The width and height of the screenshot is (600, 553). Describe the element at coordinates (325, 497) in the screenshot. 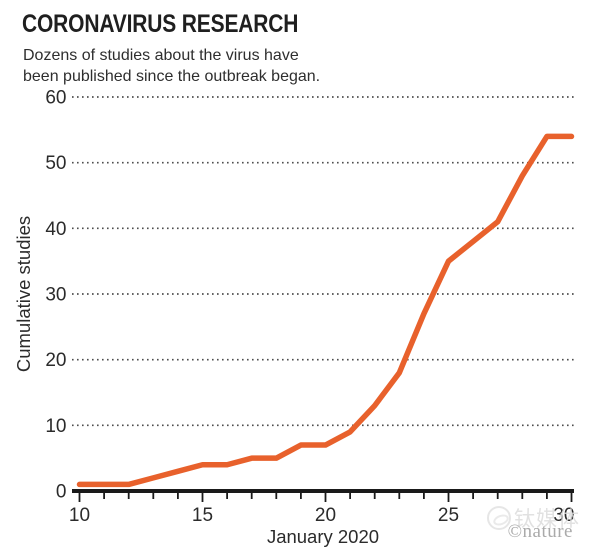

I see `x-ticks` at that location.